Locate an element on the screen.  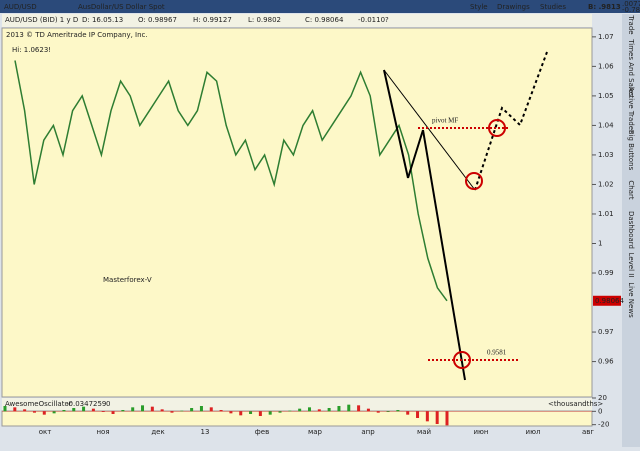
label: L: 0.9802 is located at coordinates (264, 20).